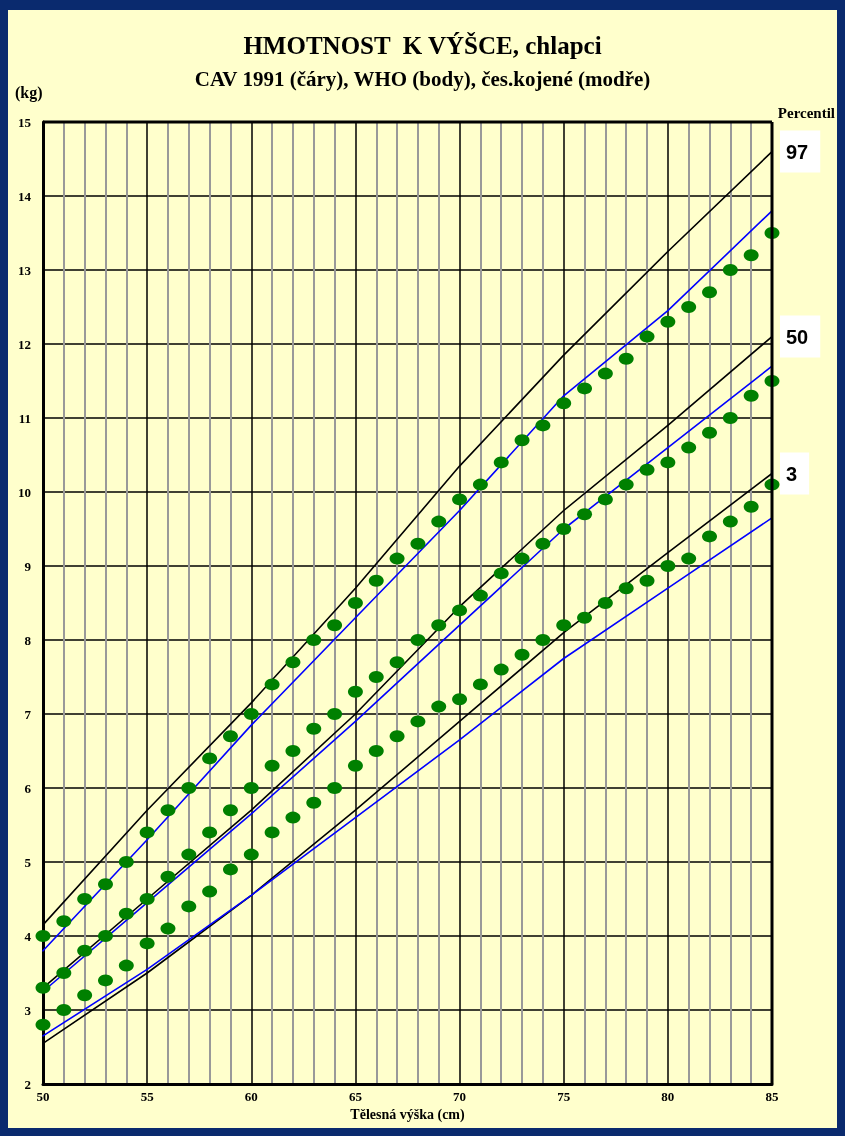  I want to click on x-tick-label: 55, so click(147, 1096).